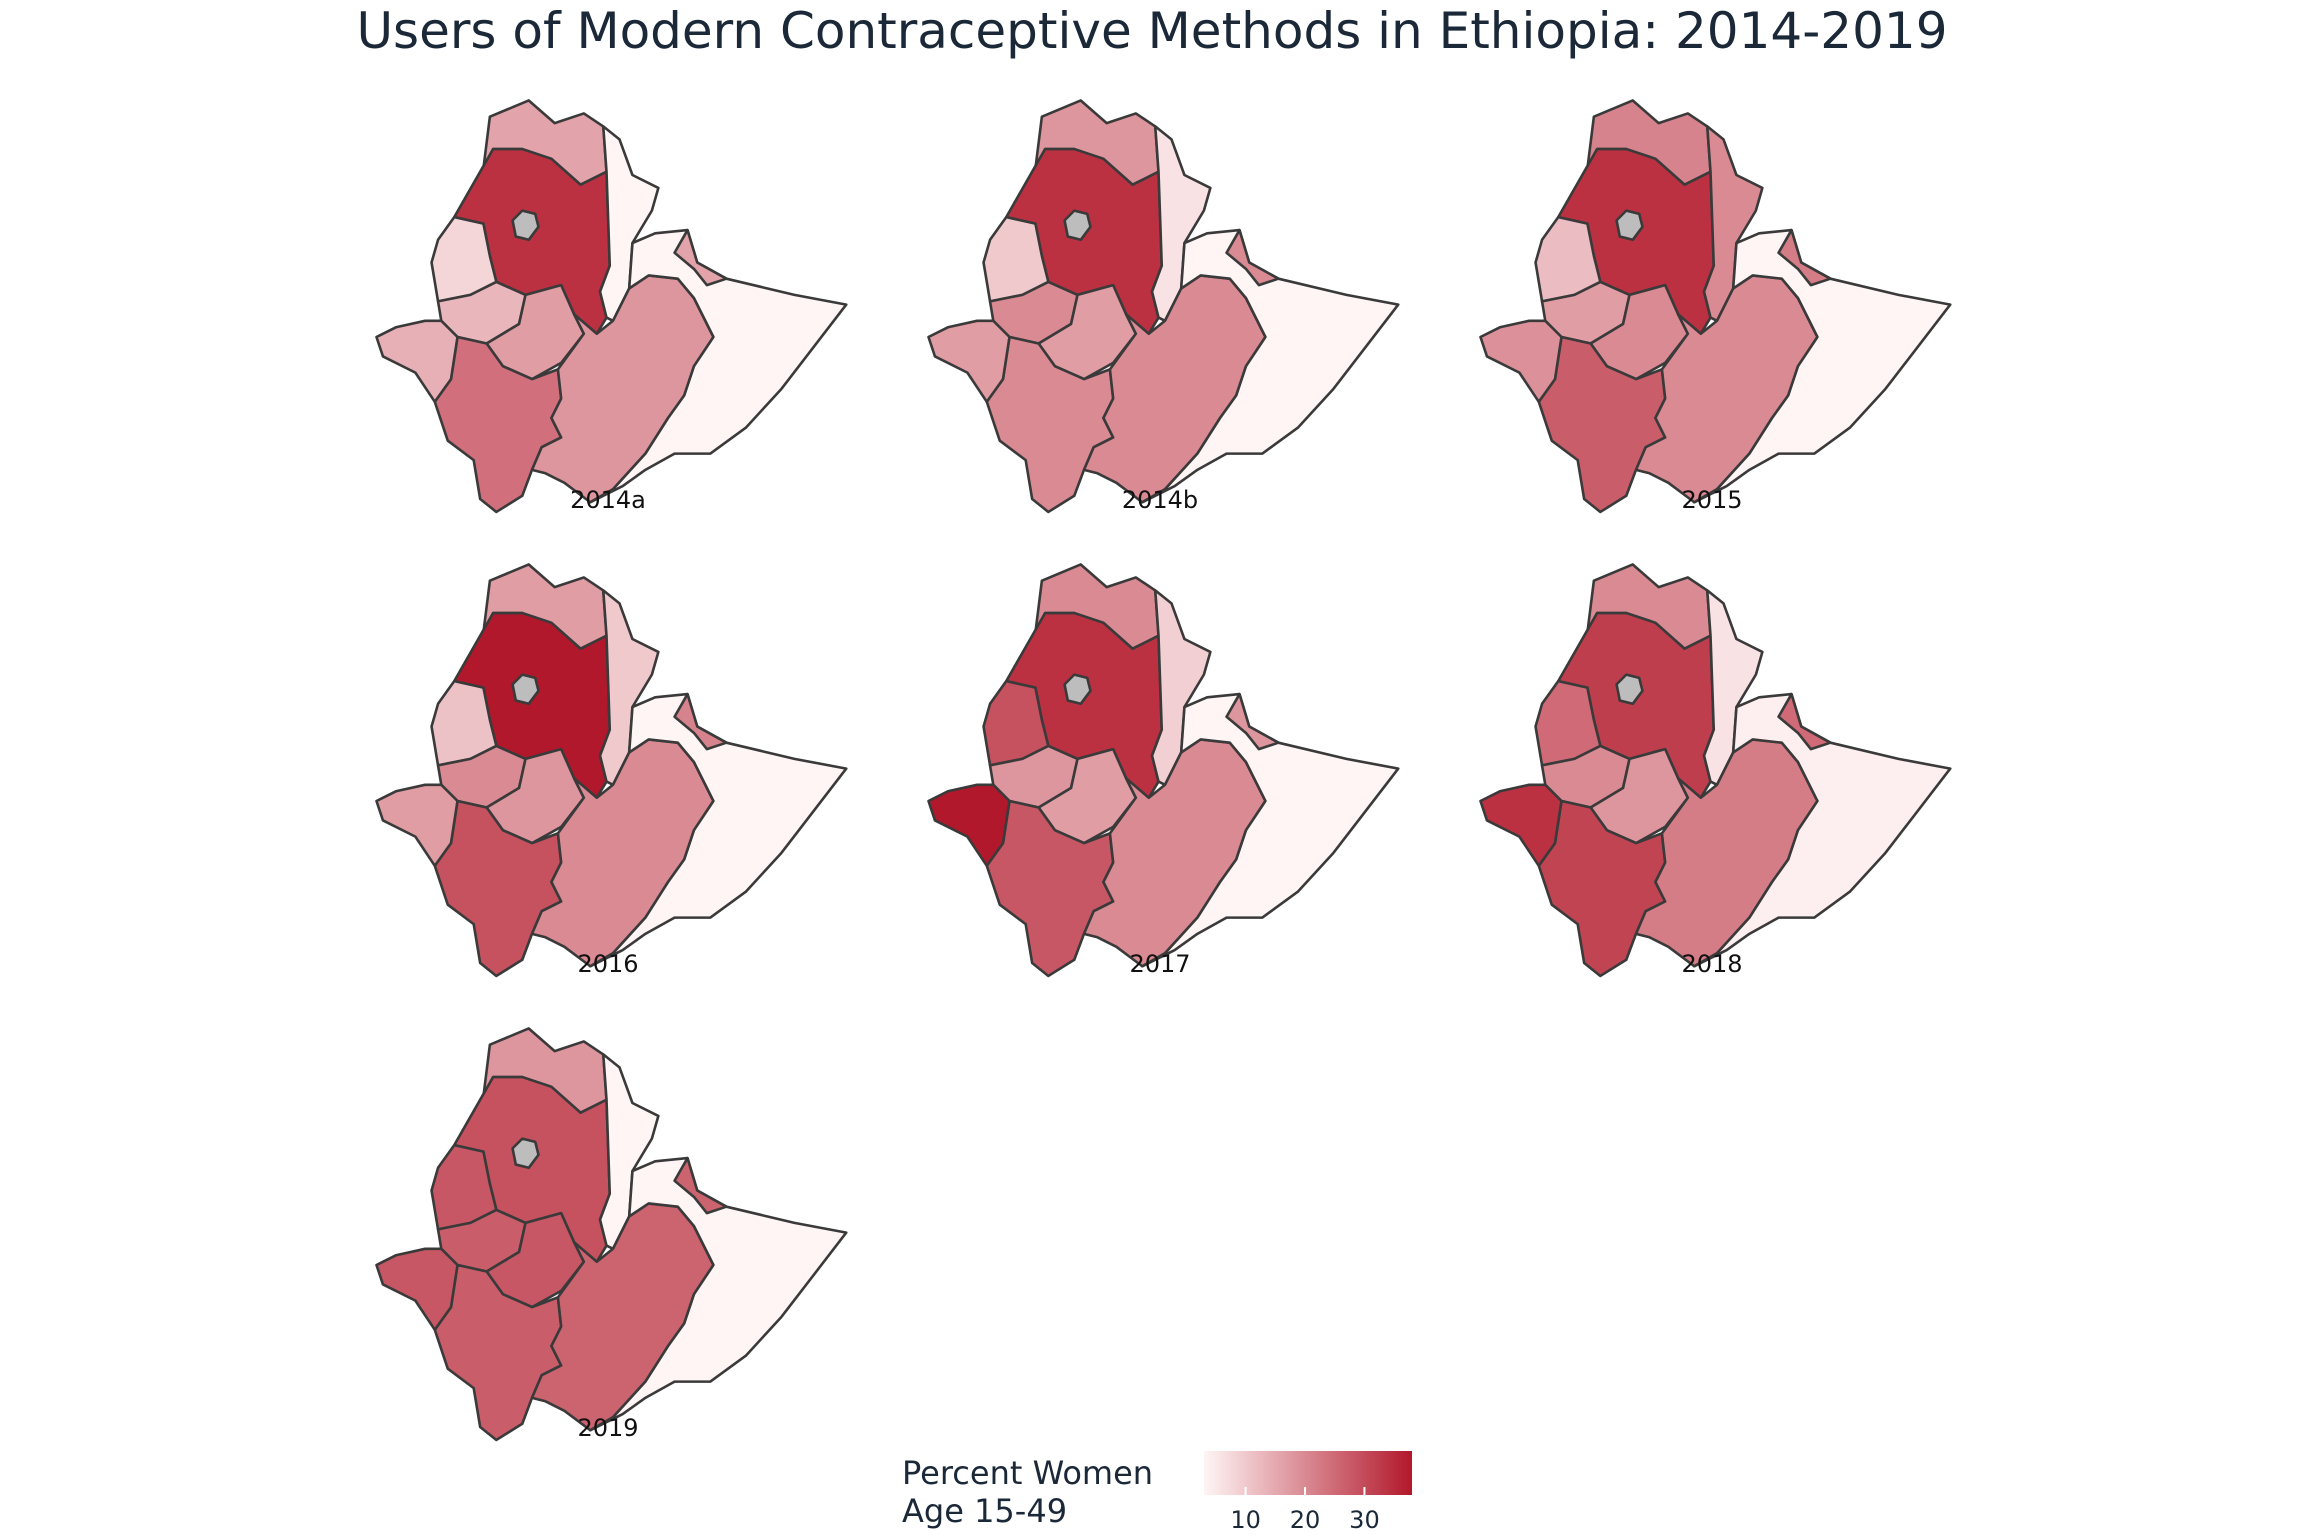 The image size is (2304, 1536). What do you see at coordinates (1160, 500) in the screenshot?
I see `panel-label-2014b: 2014b` at bounding box center [1160, 500].